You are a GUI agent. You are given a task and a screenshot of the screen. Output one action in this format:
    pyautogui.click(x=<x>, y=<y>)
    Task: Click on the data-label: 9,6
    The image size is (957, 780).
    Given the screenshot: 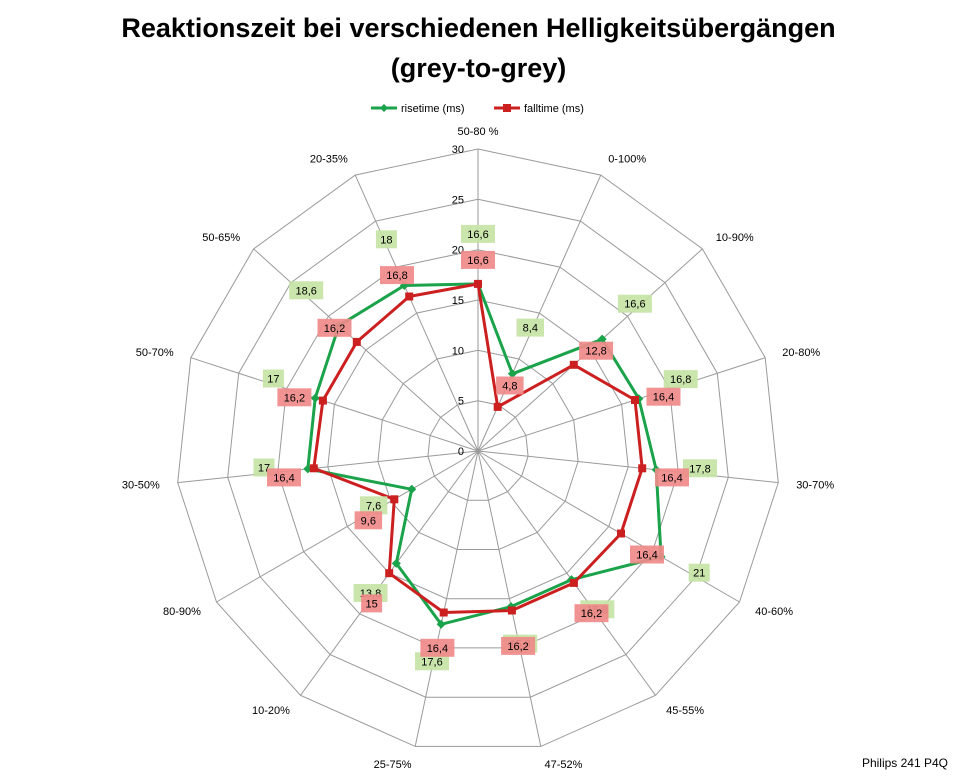 What is the action you would take?
    pyautogui.click(x=368, y=521)
    